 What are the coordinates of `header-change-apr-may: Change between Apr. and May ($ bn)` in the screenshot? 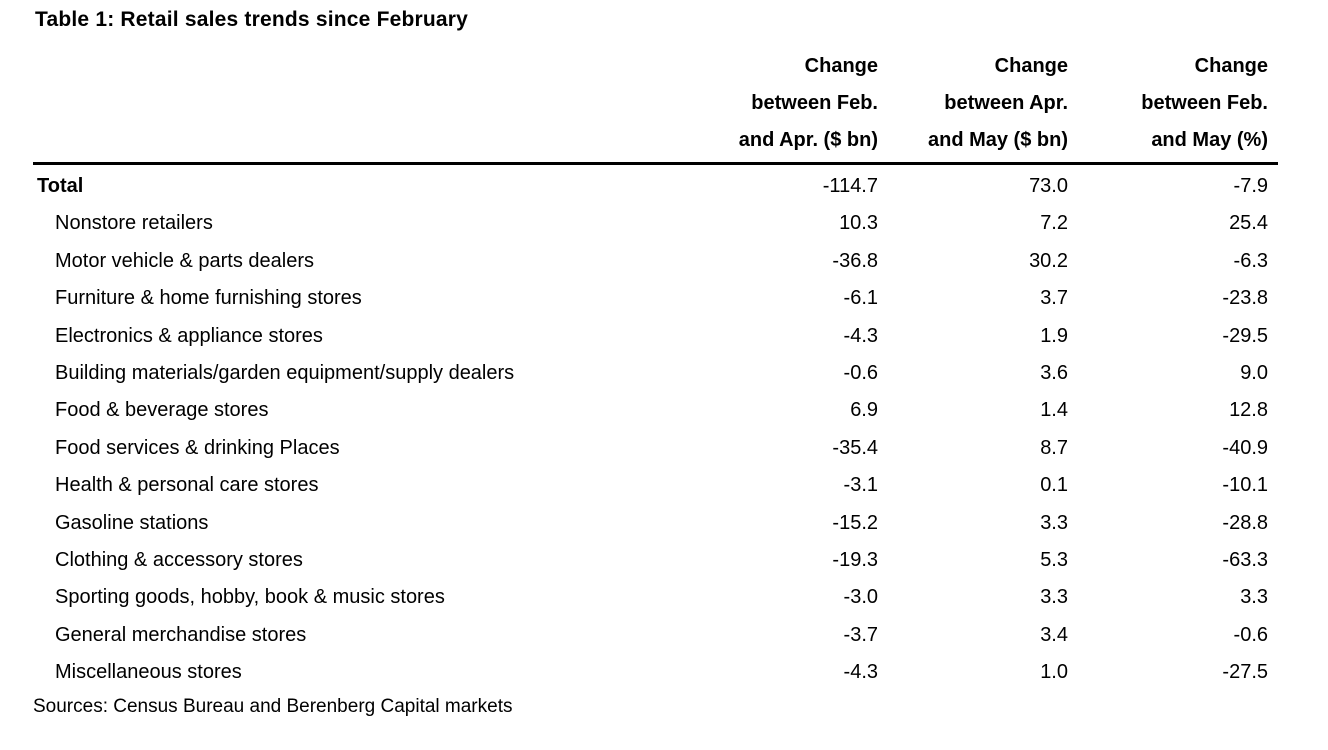 It's located at (983, 106).